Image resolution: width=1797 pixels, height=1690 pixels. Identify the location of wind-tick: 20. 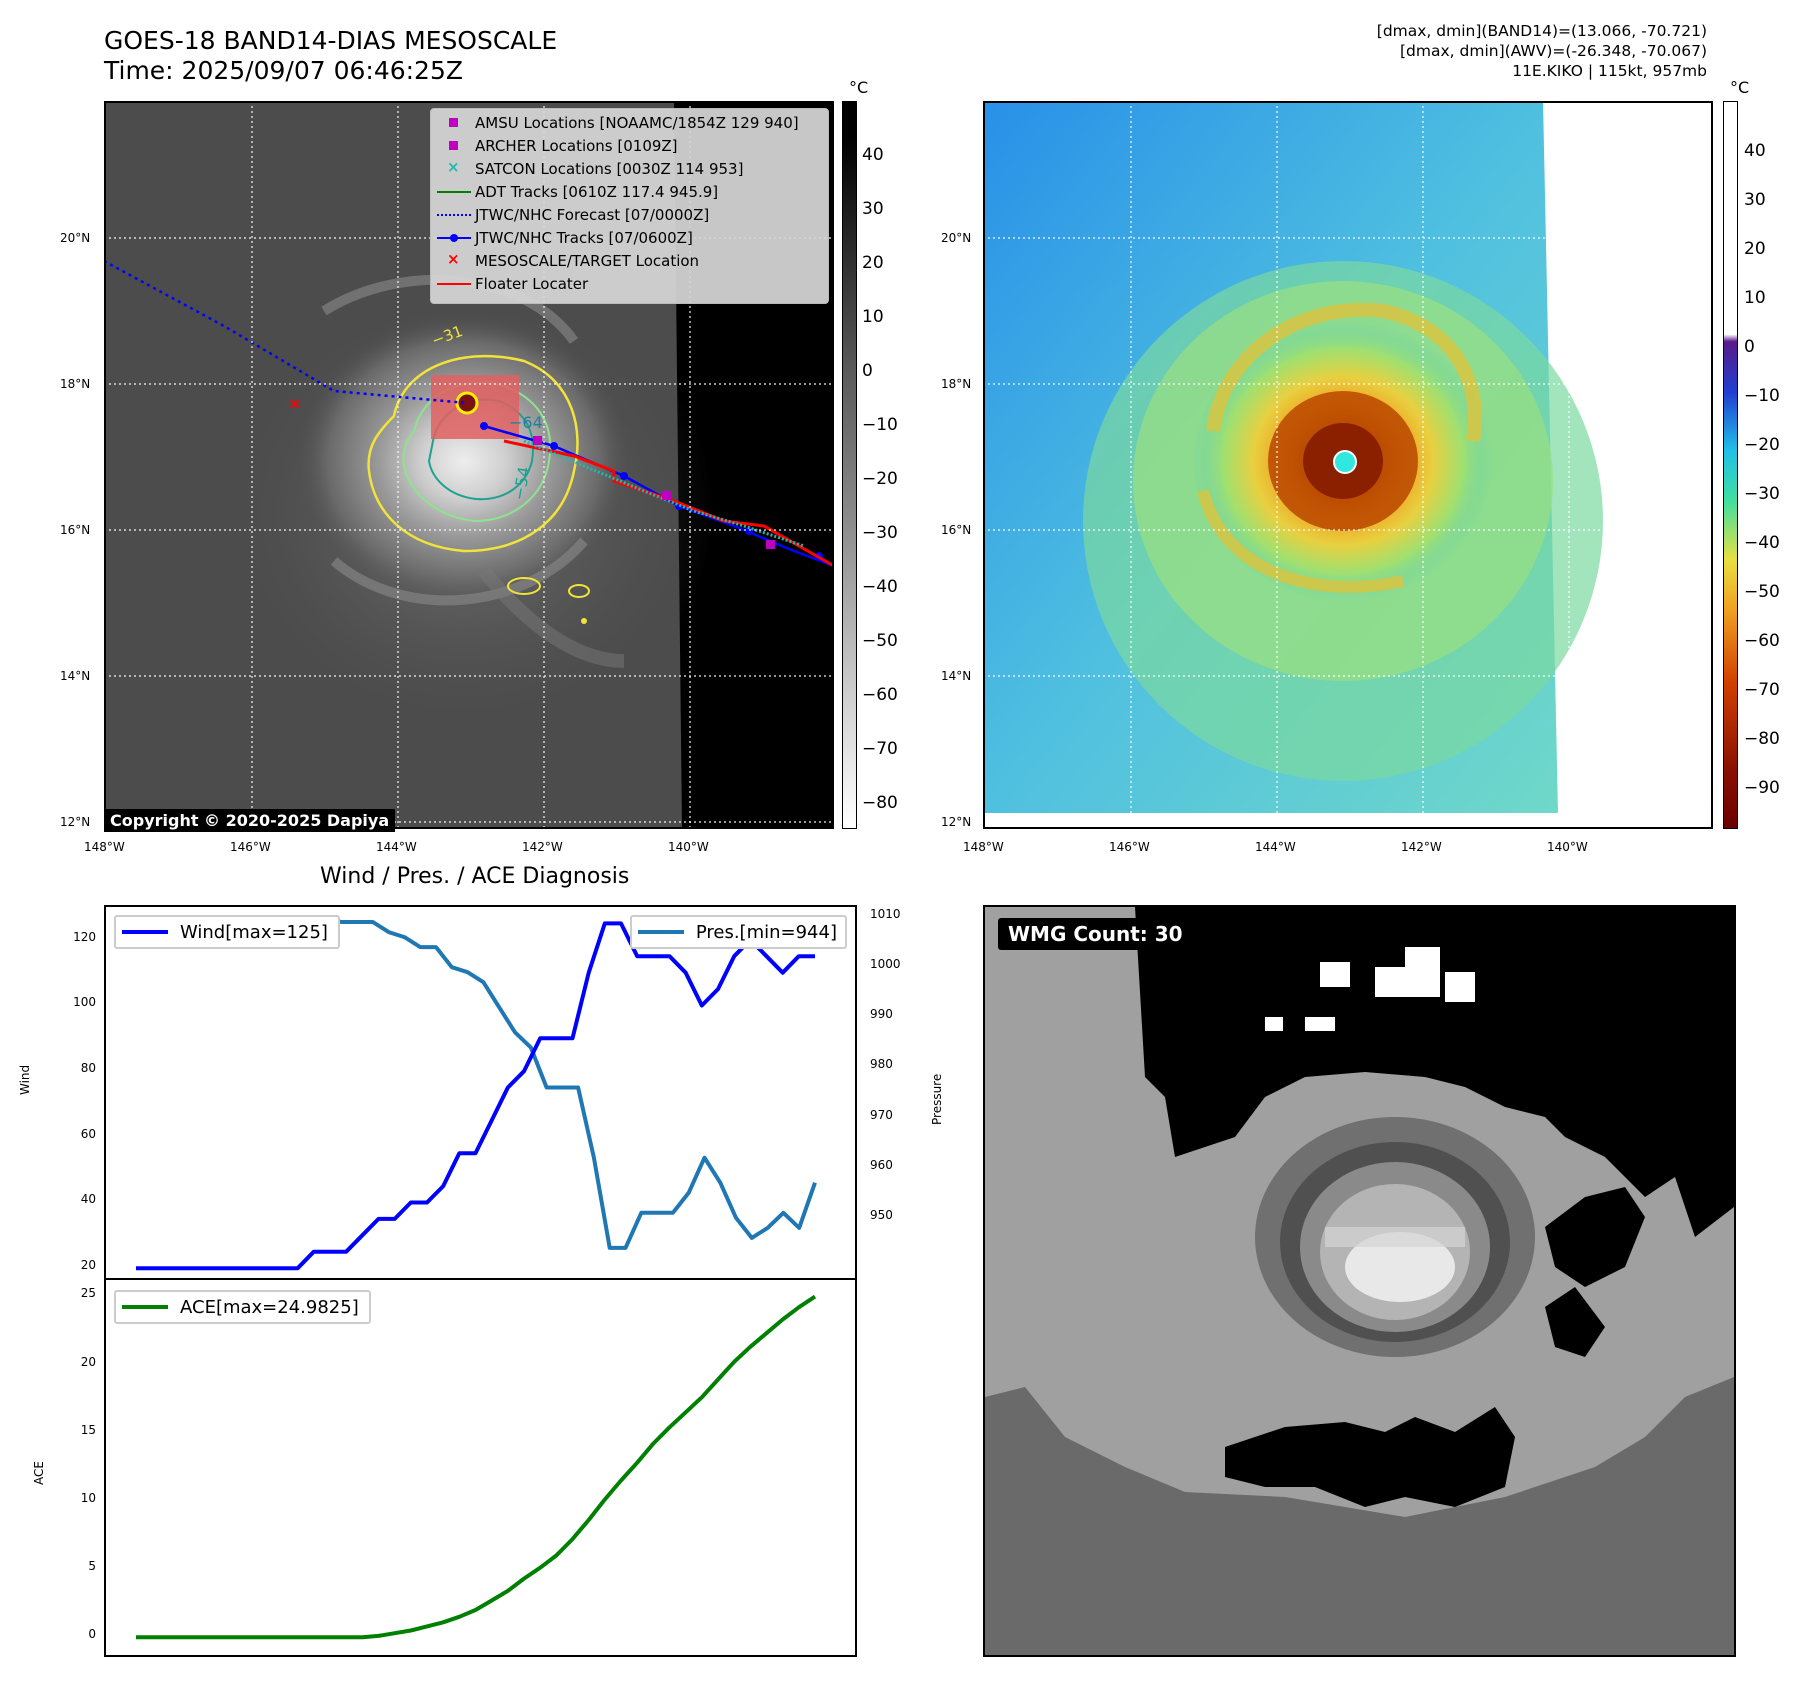
(88, 1265).